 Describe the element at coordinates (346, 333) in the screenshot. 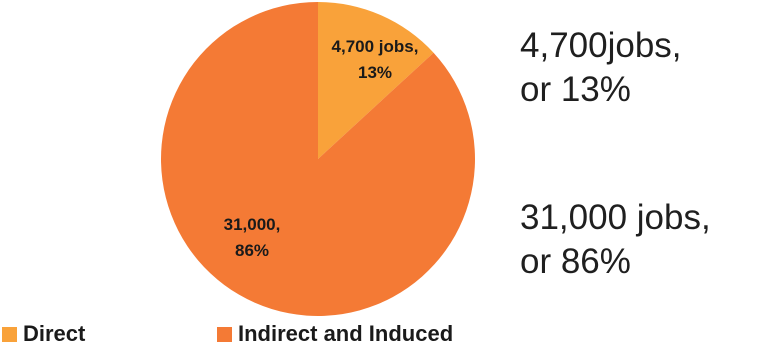

I see `legend-label-indirect: Indirect and Induced` at that location.